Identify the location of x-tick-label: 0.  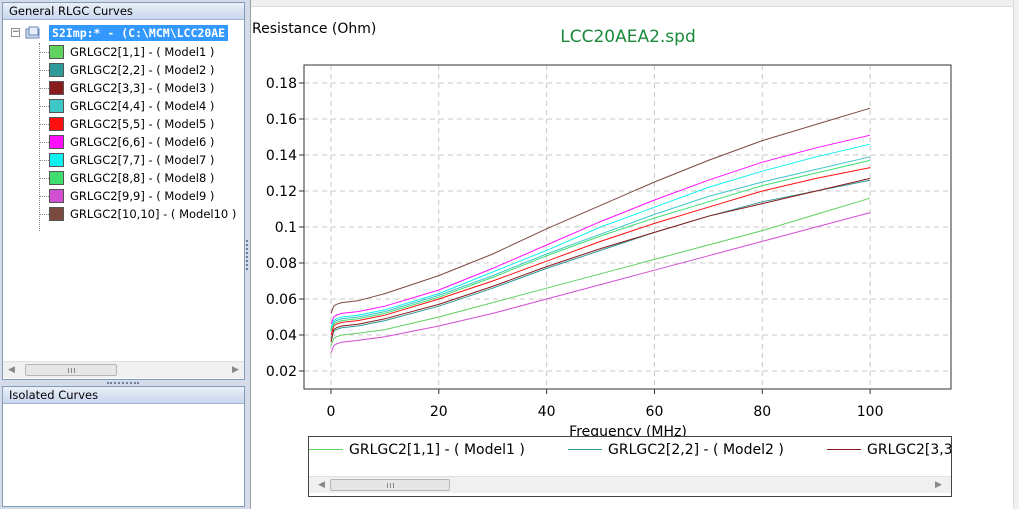
(330, 412).